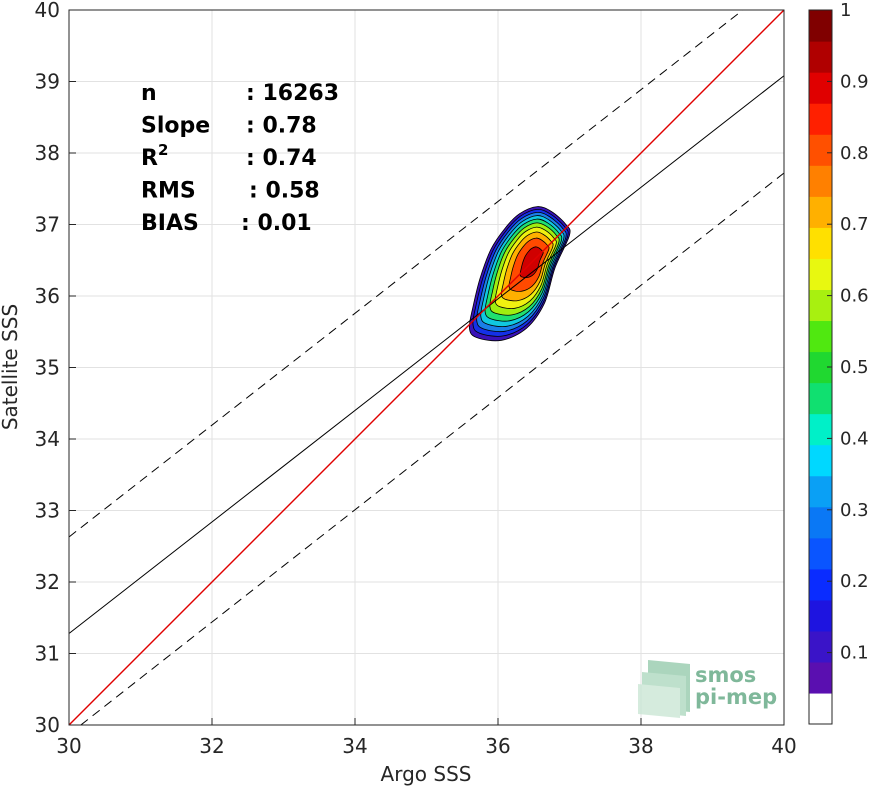  Describe the element at coordinates (47, 582) in the screenshot. I see `y-tick-label: 32` at that location.